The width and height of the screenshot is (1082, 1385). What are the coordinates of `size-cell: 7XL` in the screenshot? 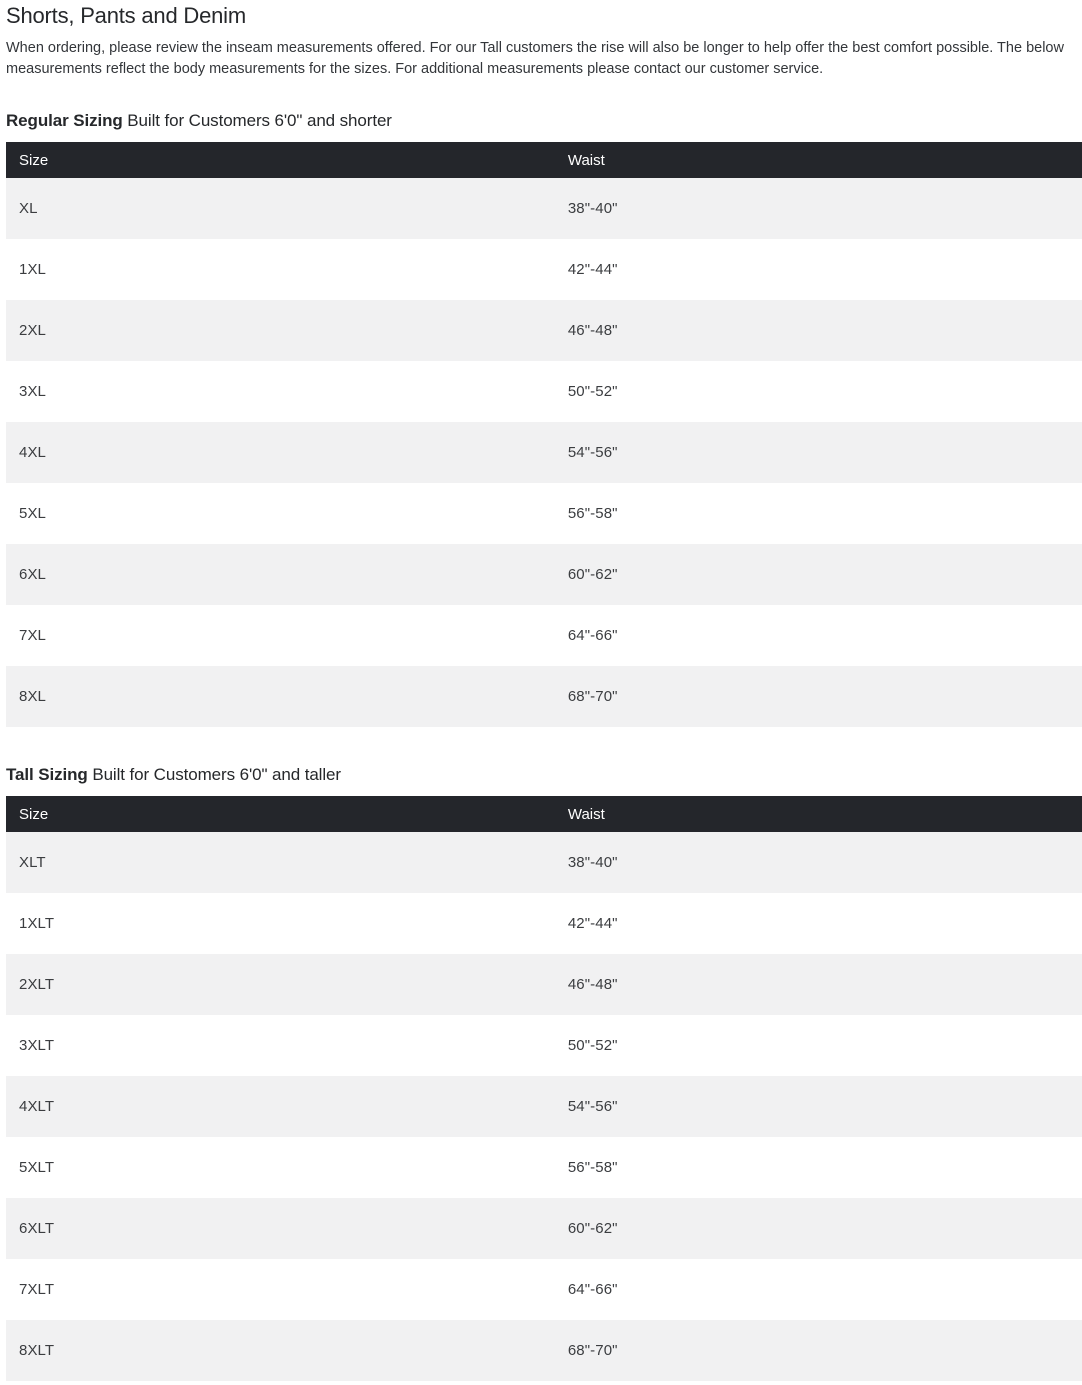 It's located at (32, 635).